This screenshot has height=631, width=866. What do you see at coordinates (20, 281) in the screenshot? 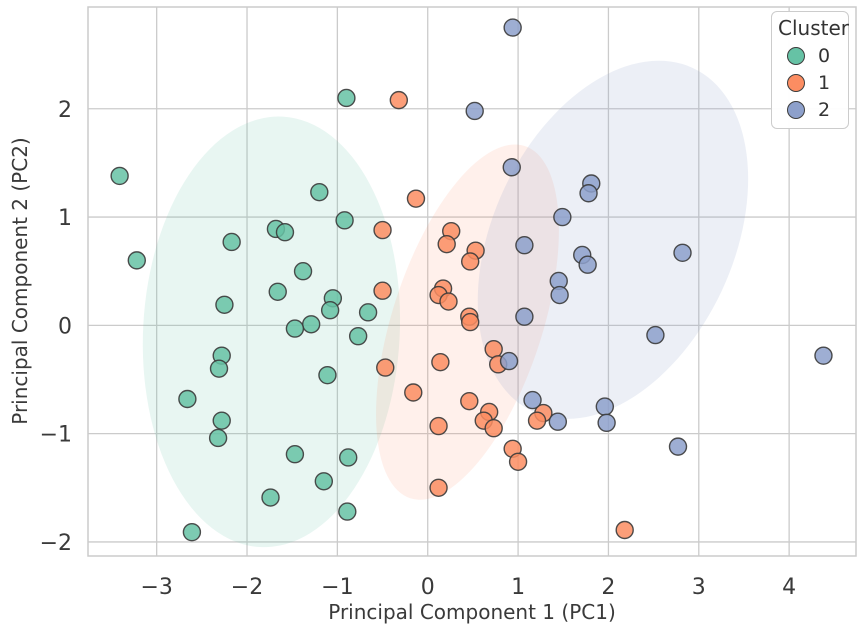
I see `y-axis-label: Principal Component 2 (PC2)` at bounding box center [20, 281].